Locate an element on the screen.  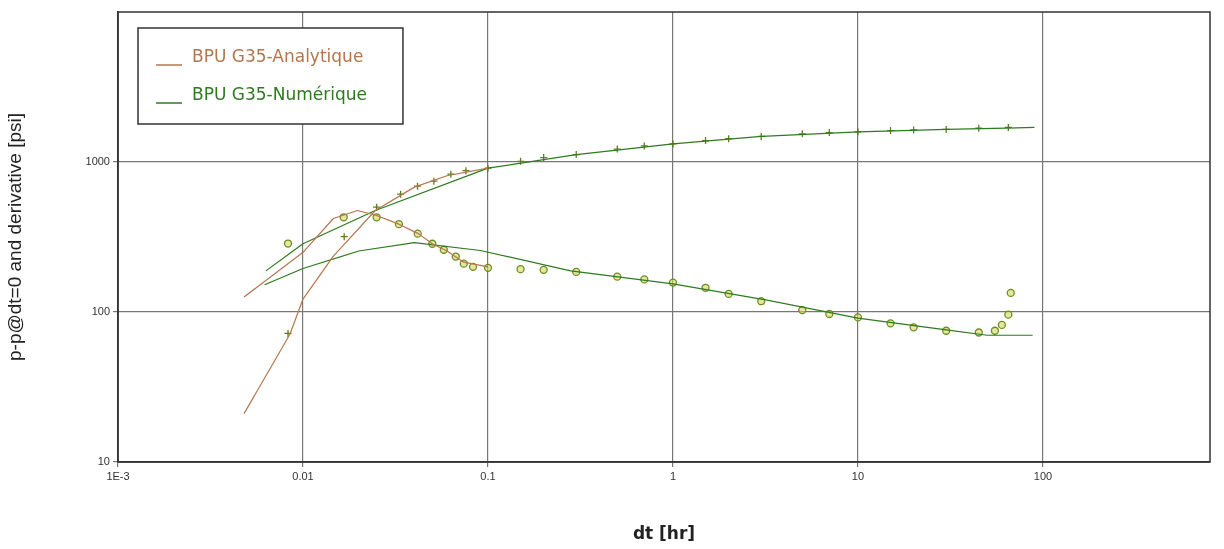
y-axis-title: p-p@dt=0 and derivative [psi] is located at coordinates (14, 237).